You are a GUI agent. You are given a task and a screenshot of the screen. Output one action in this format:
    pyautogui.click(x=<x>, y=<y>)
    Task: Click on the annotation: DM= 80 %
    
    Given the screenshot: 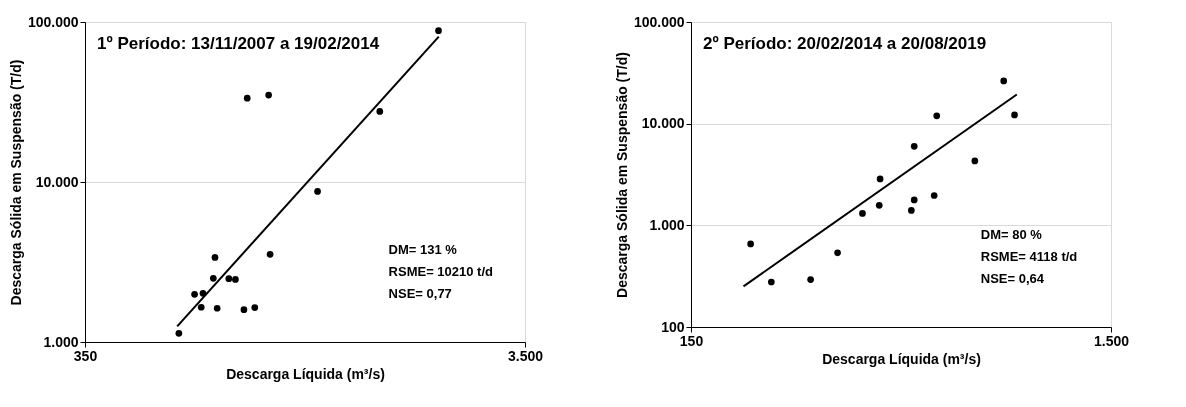 What is the action you would take?
    pyautogui.click(x=1011, y=234)
    